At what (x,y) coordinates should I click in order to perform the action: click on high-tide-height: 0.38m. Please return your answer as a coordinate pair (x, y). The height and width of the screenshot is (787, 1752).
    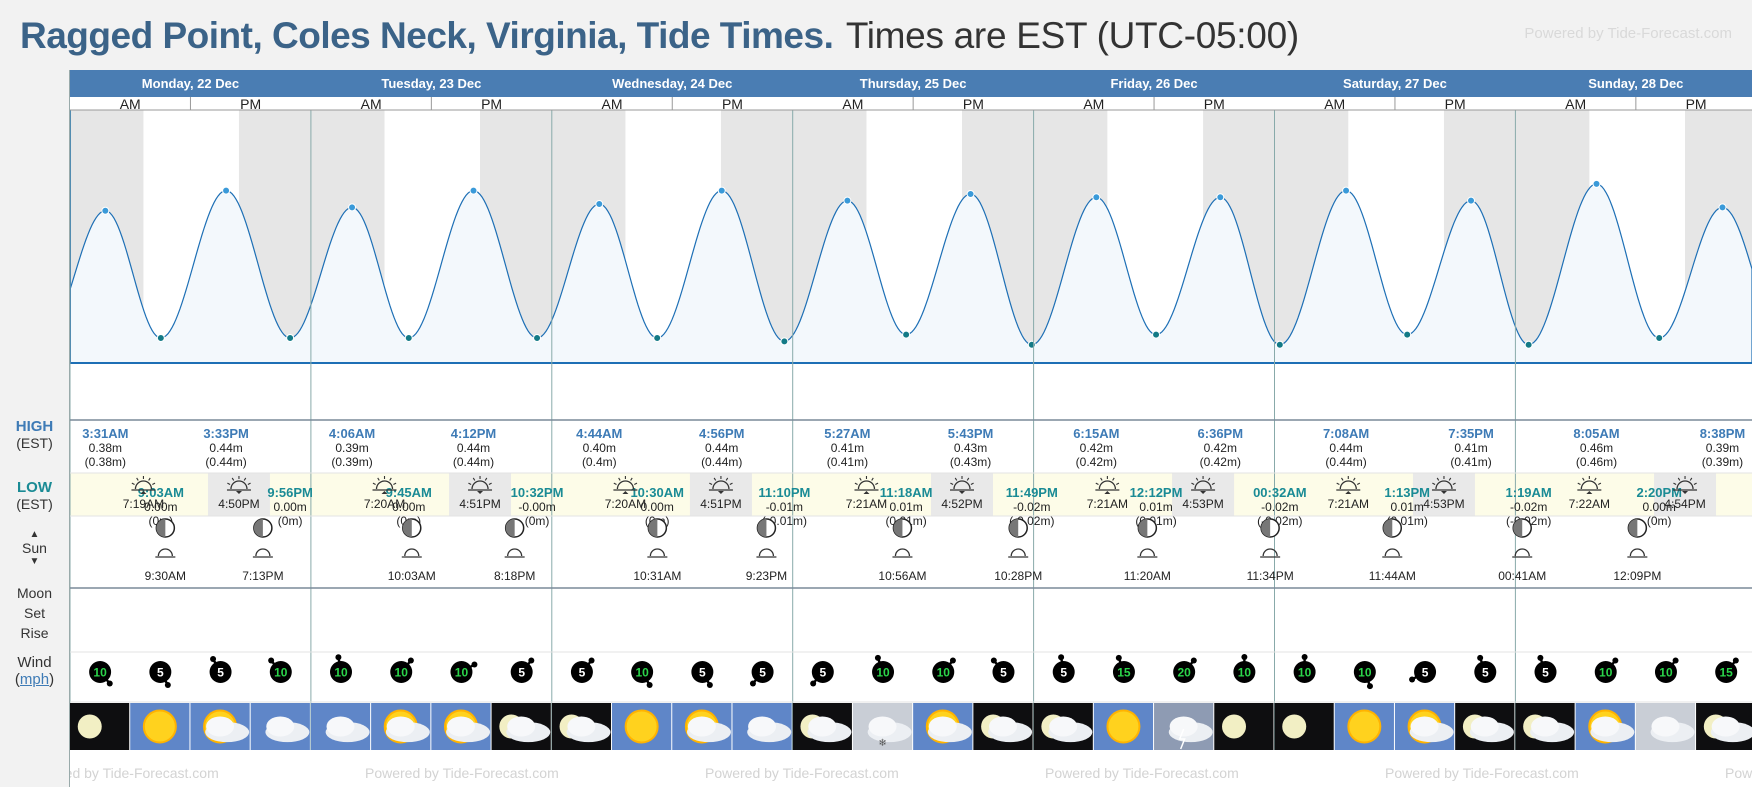
    Looking at the image, I should click on (105, 448).